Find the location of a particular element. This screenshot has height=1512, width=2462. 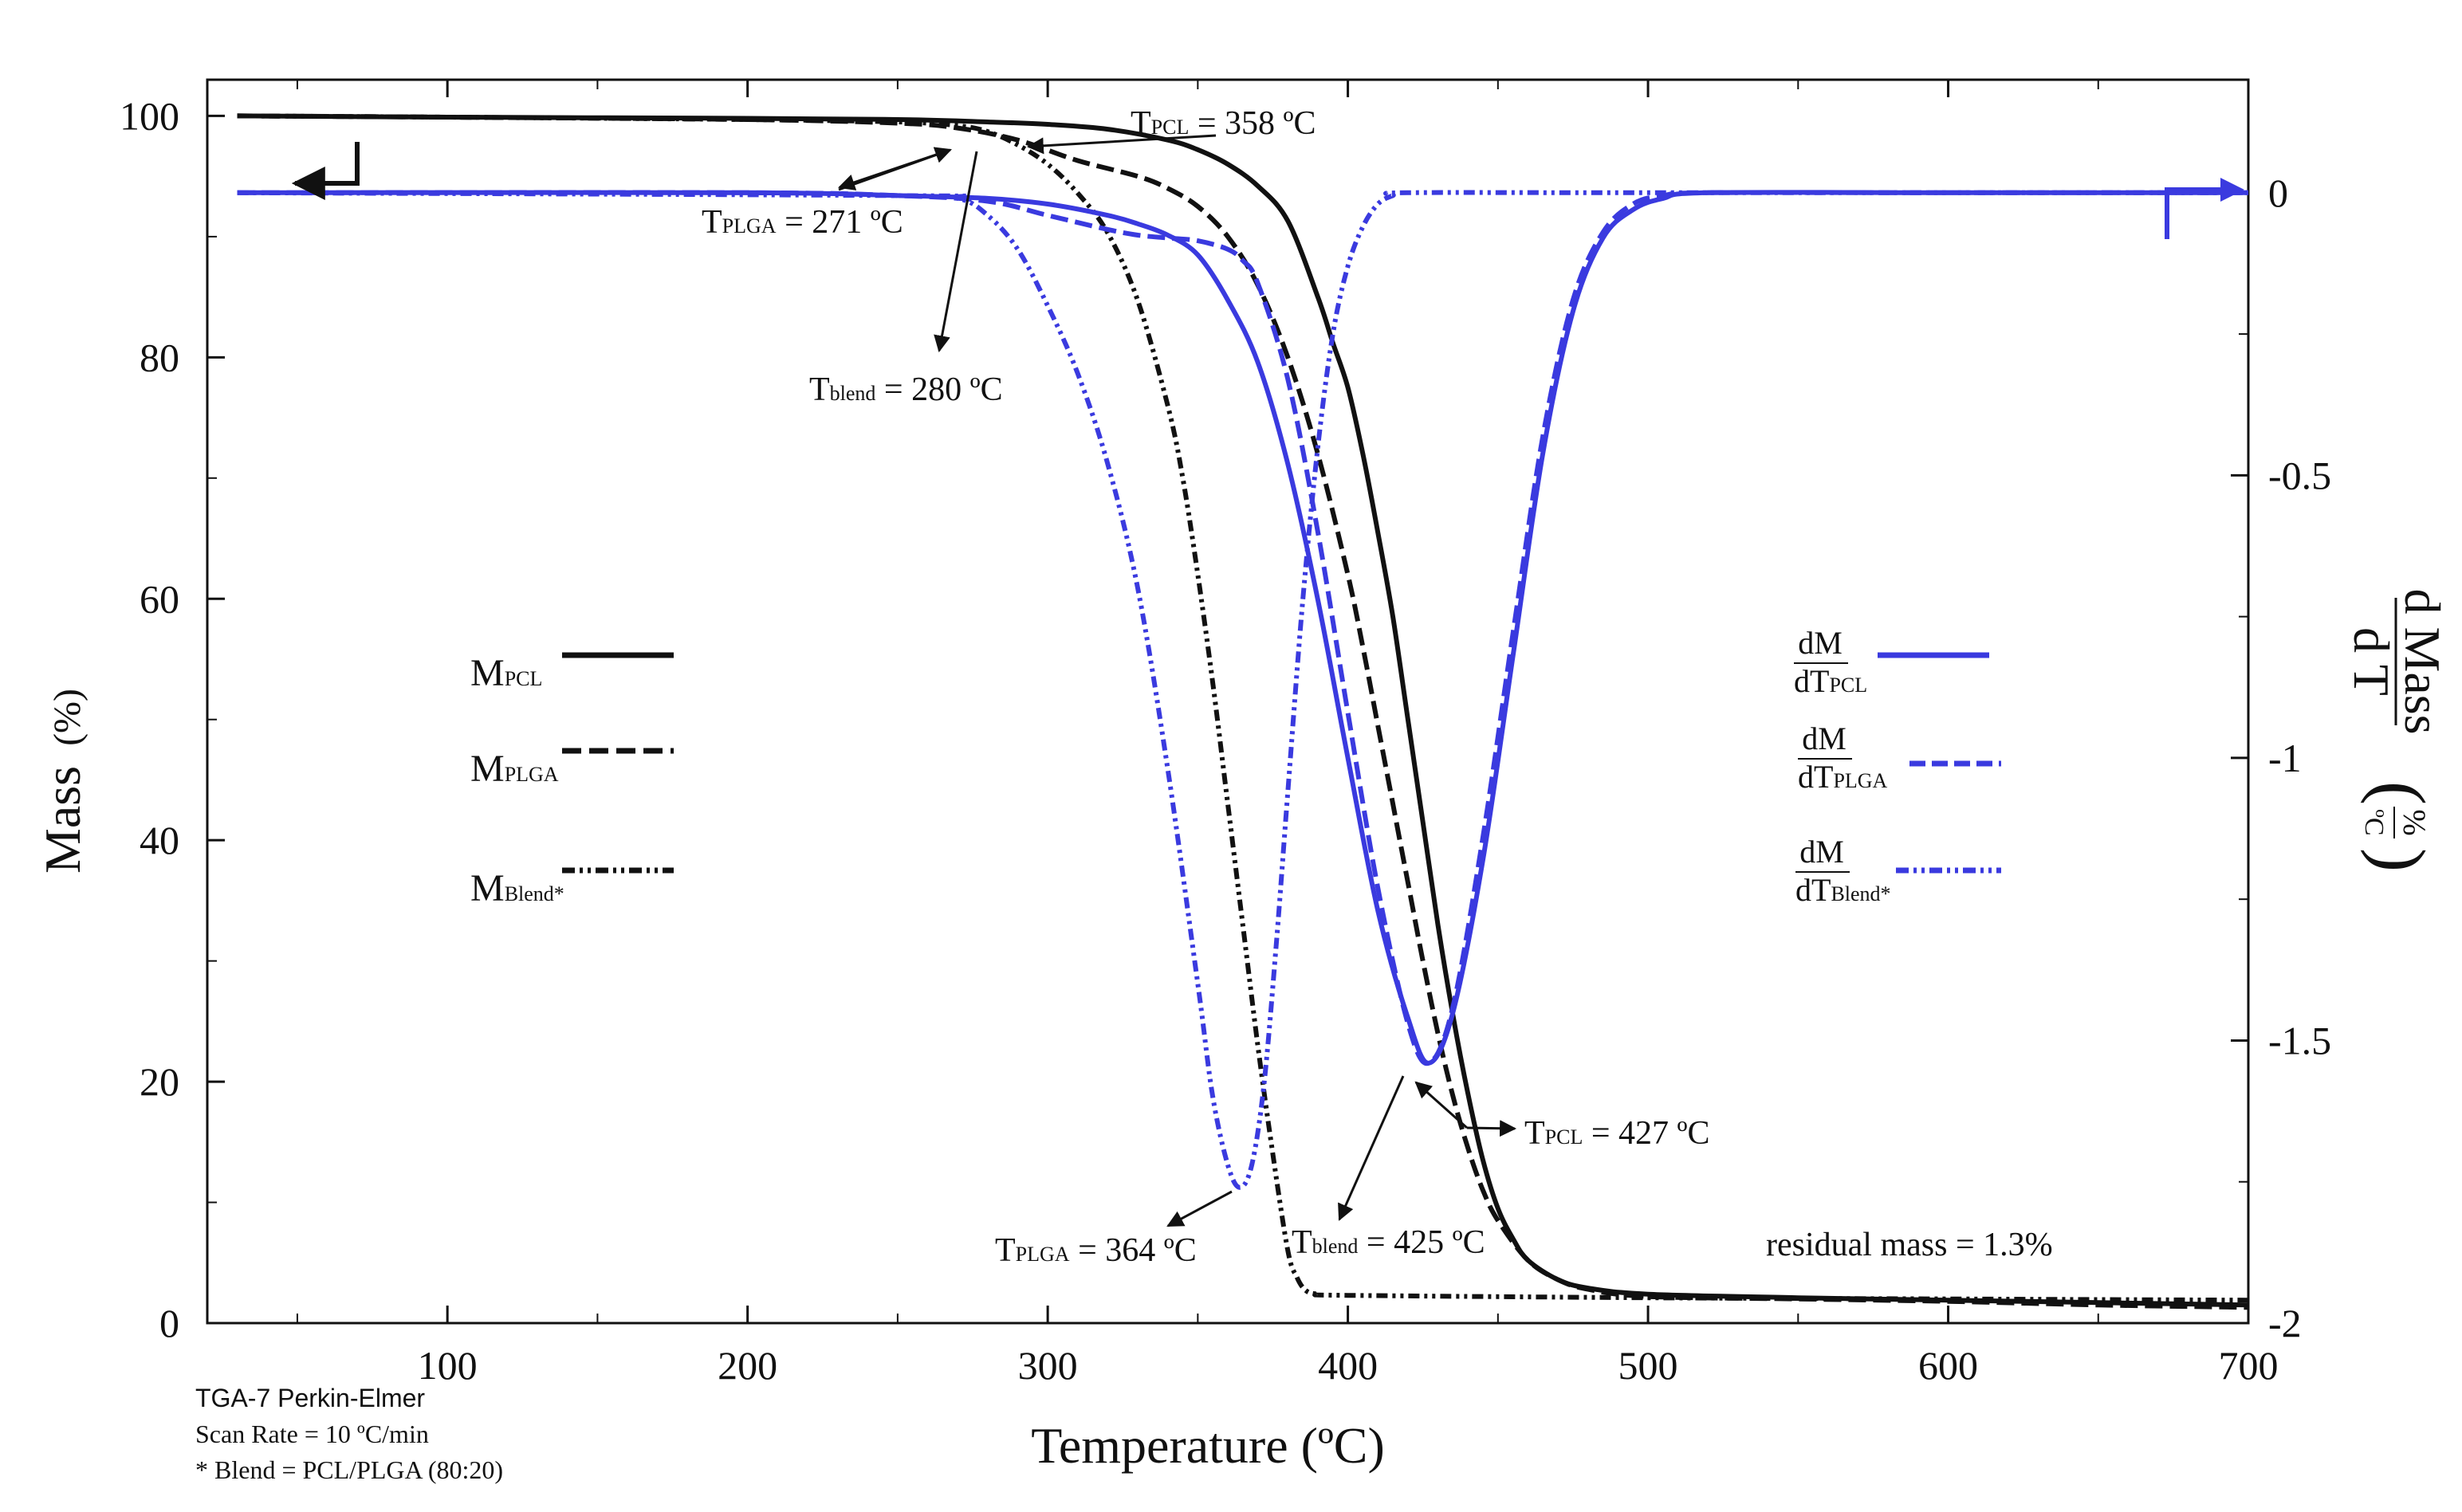

y-left-axis-title: Mass(%) is located at coordinates (62, 781).